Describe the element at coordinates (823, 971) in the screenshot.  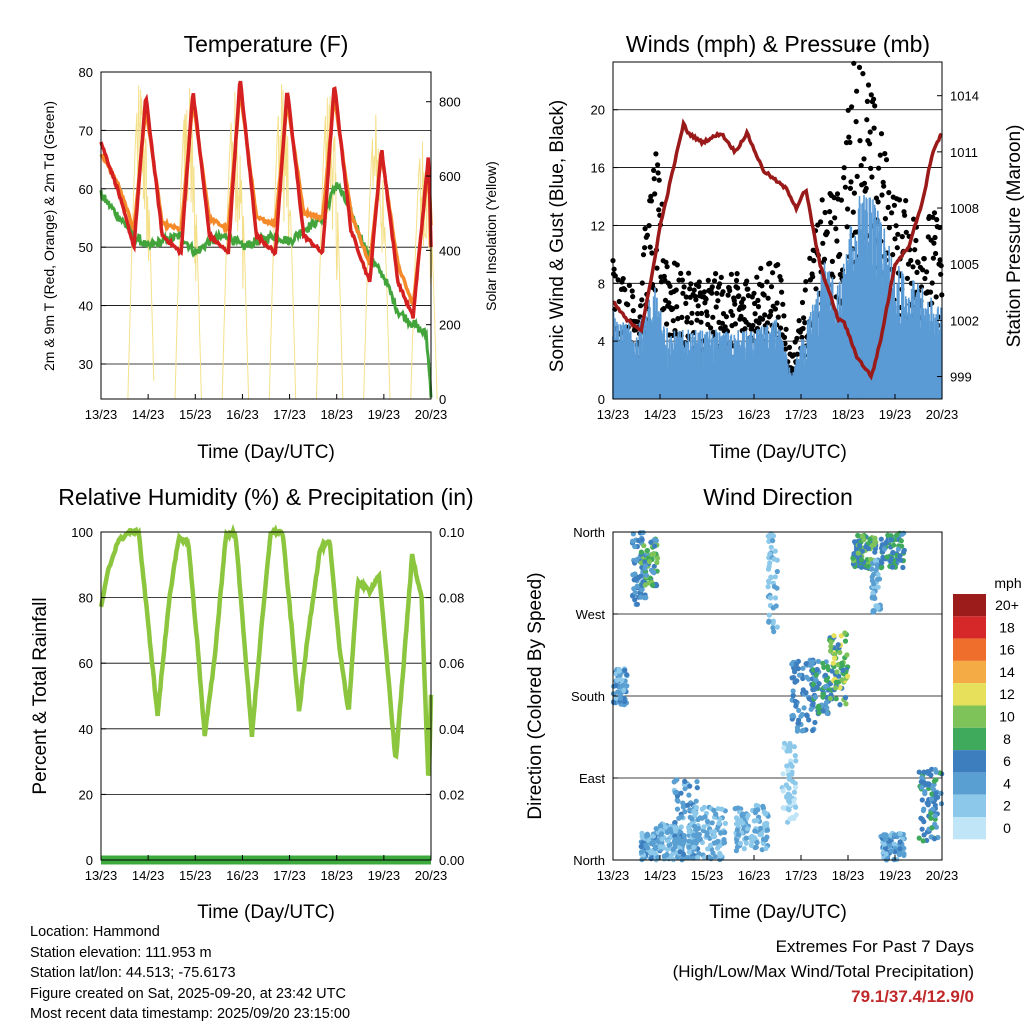
I see `extremes-subtitle: (High/Low/Max Wind/Total Precipitation)` at that location.